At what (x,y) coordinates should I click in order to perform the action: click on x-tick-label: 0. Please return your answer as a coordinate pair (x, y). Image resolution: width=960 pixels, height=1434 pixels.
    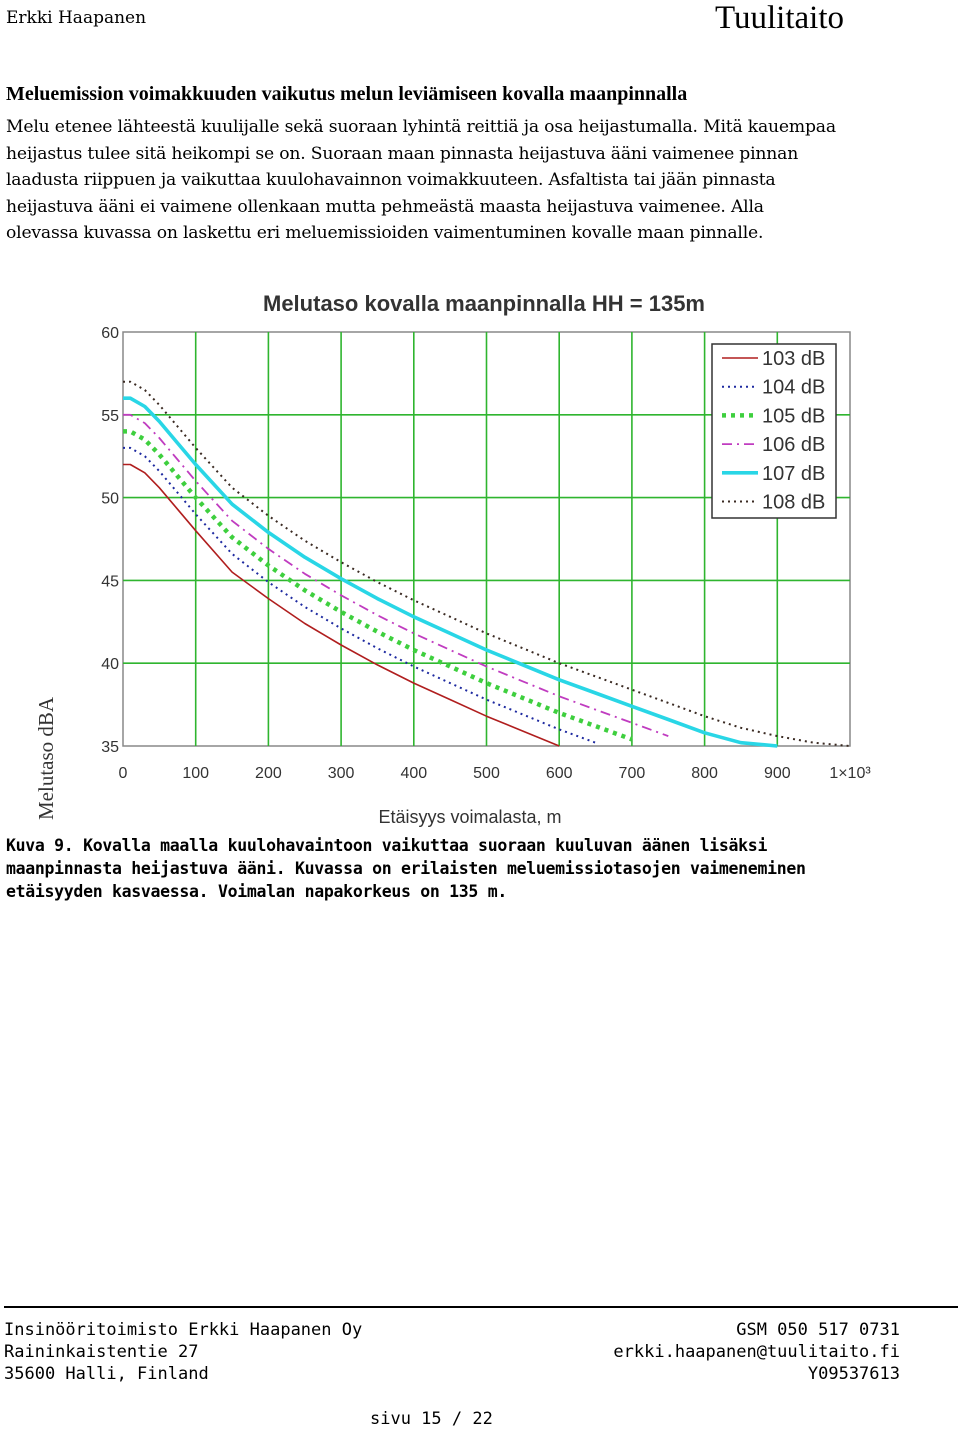
    Looking at the image, I should click on (123, 773).